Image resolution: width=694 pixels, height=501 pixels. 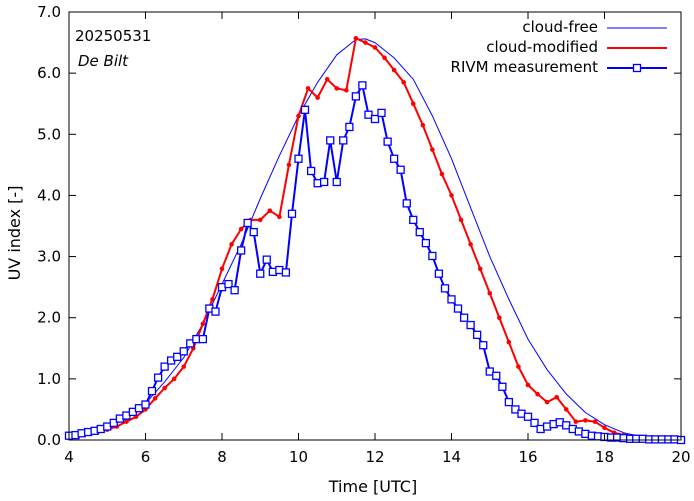 What do you see at coordinates (49, 440) in the screenshot?
I see `y-tick-label: 0.0` at bounding box center [49, 440].